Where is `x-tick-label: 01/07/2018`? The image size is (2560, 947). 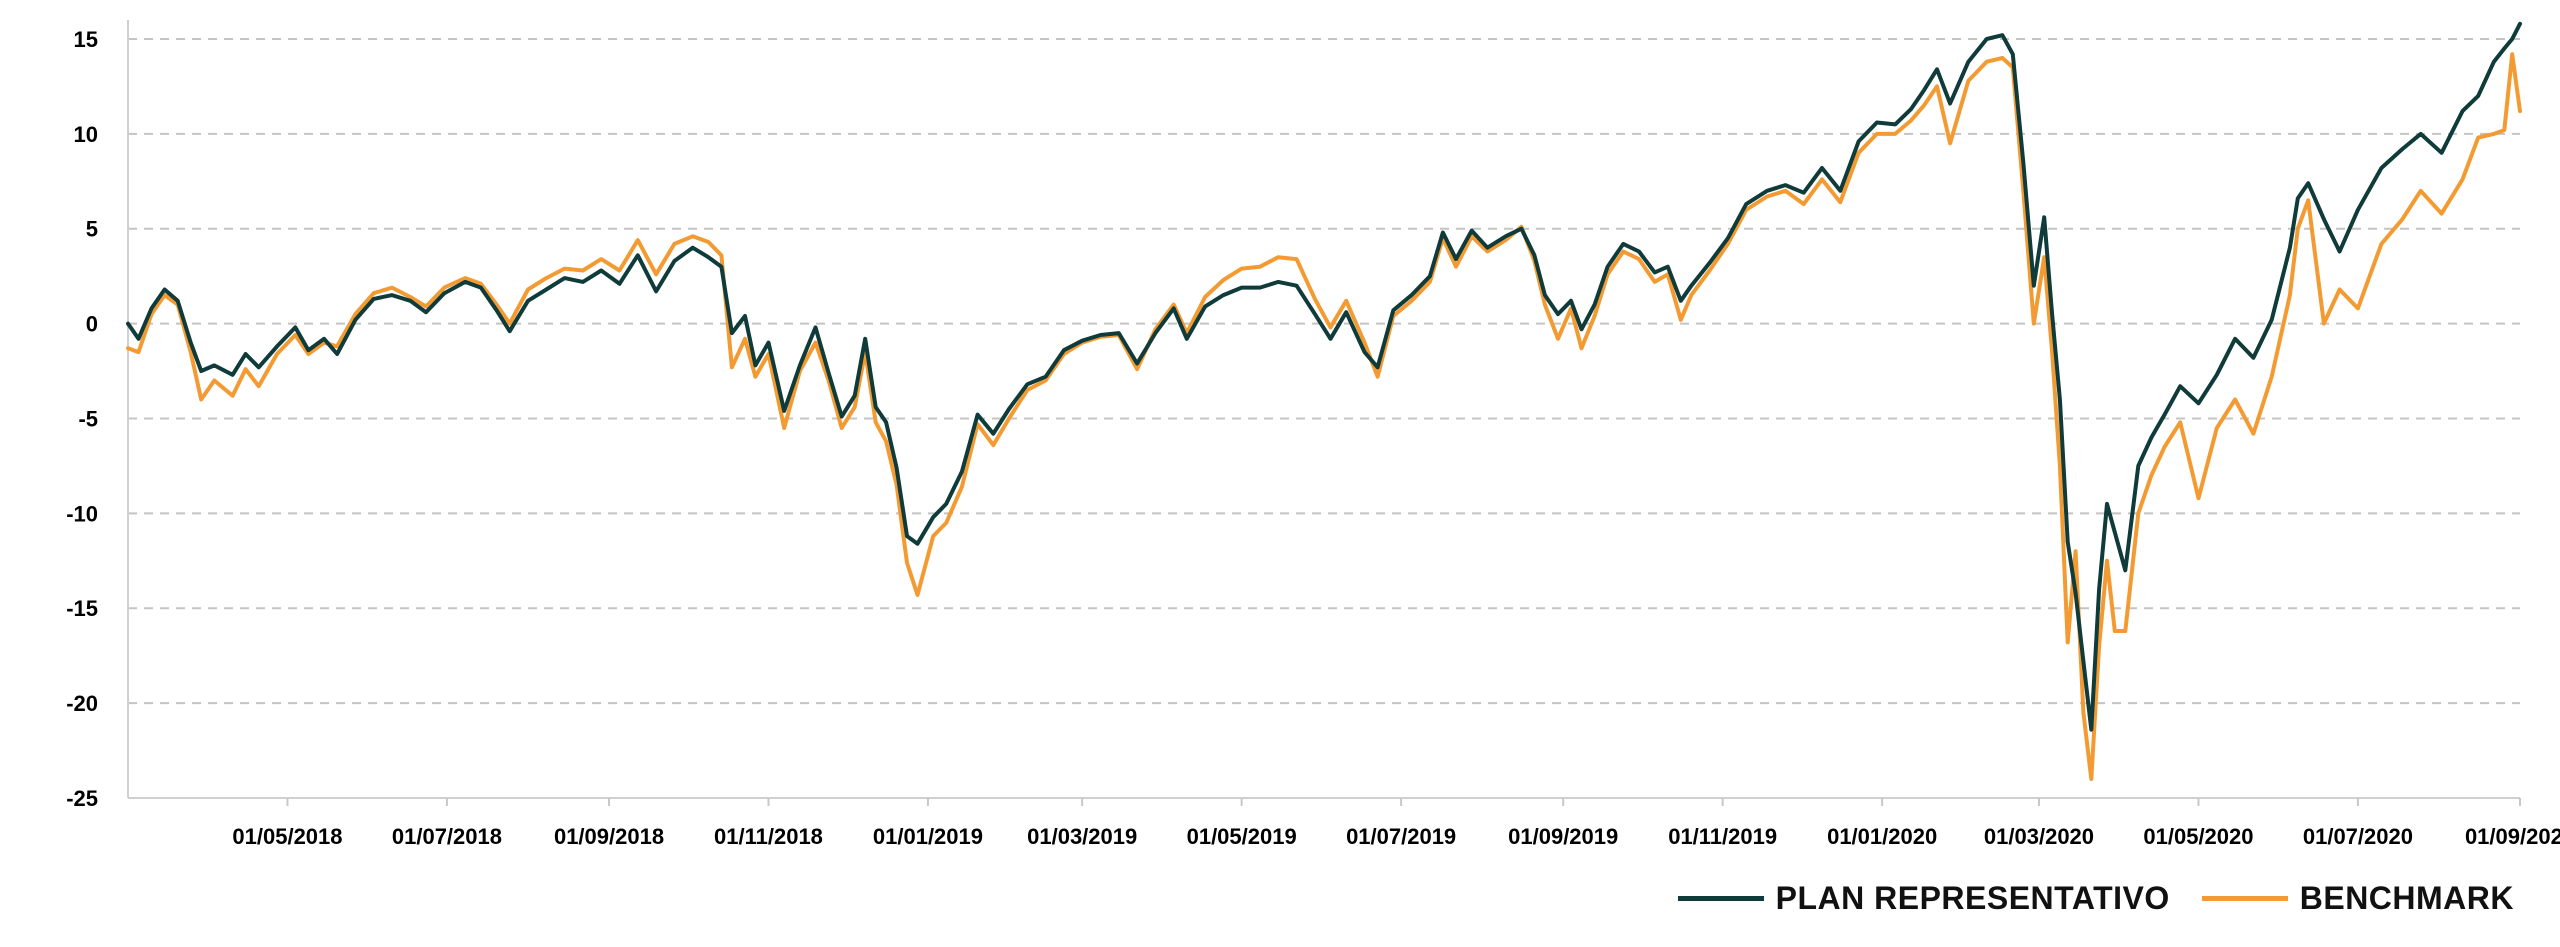
x-tick-label: 01/07/2018 is located at coordinates (447, 836).